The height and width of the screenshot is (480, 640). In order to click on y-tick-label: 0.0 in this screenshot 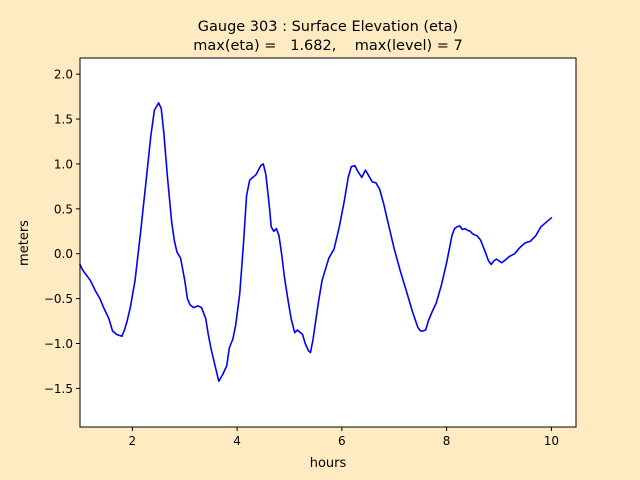, I will do `click(63, 254)`.